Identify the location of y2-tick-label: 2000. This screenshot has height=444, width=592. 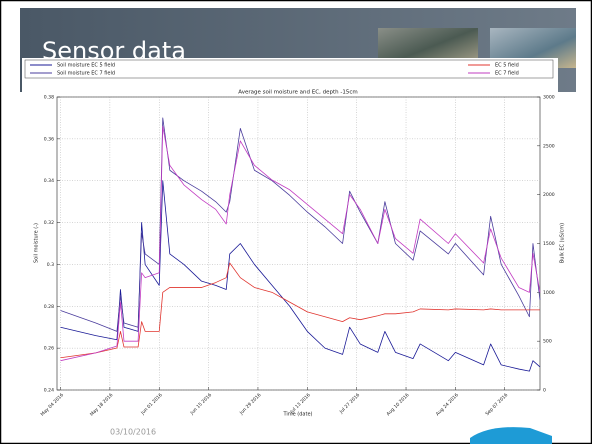
(549, 195).